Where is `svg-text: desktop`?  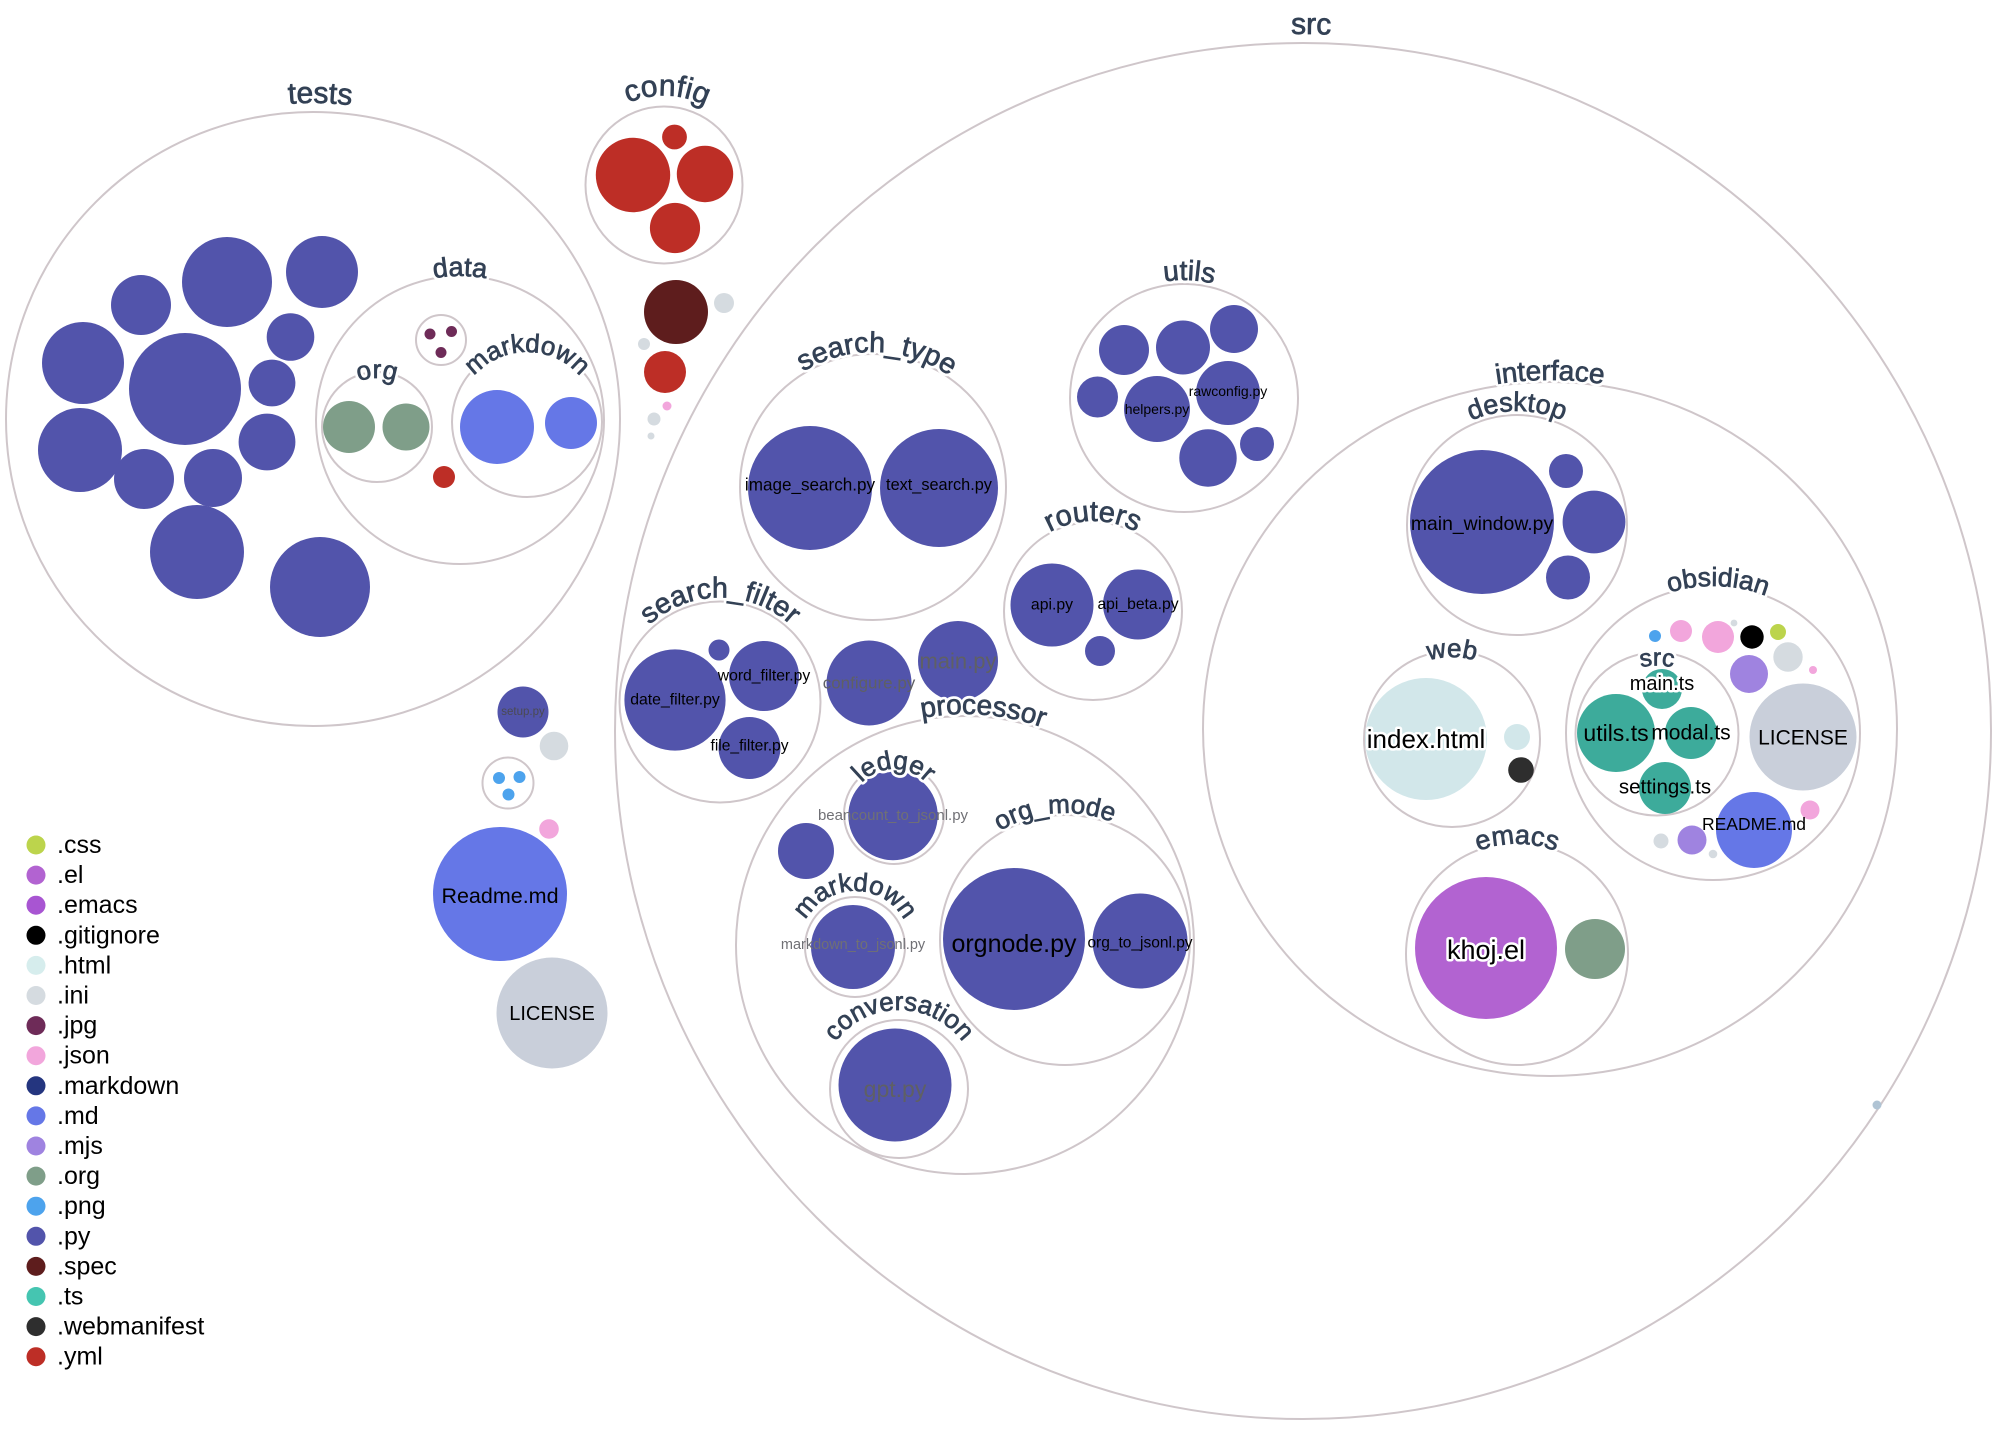
svg-text: desktop is located at coordinates (1517, 406).